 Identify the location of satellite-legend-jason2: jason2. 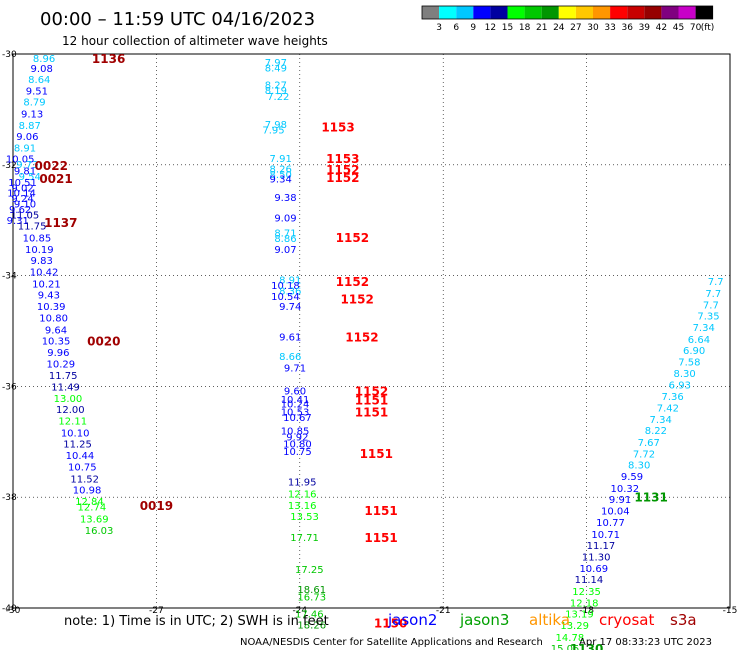
(412, 620).